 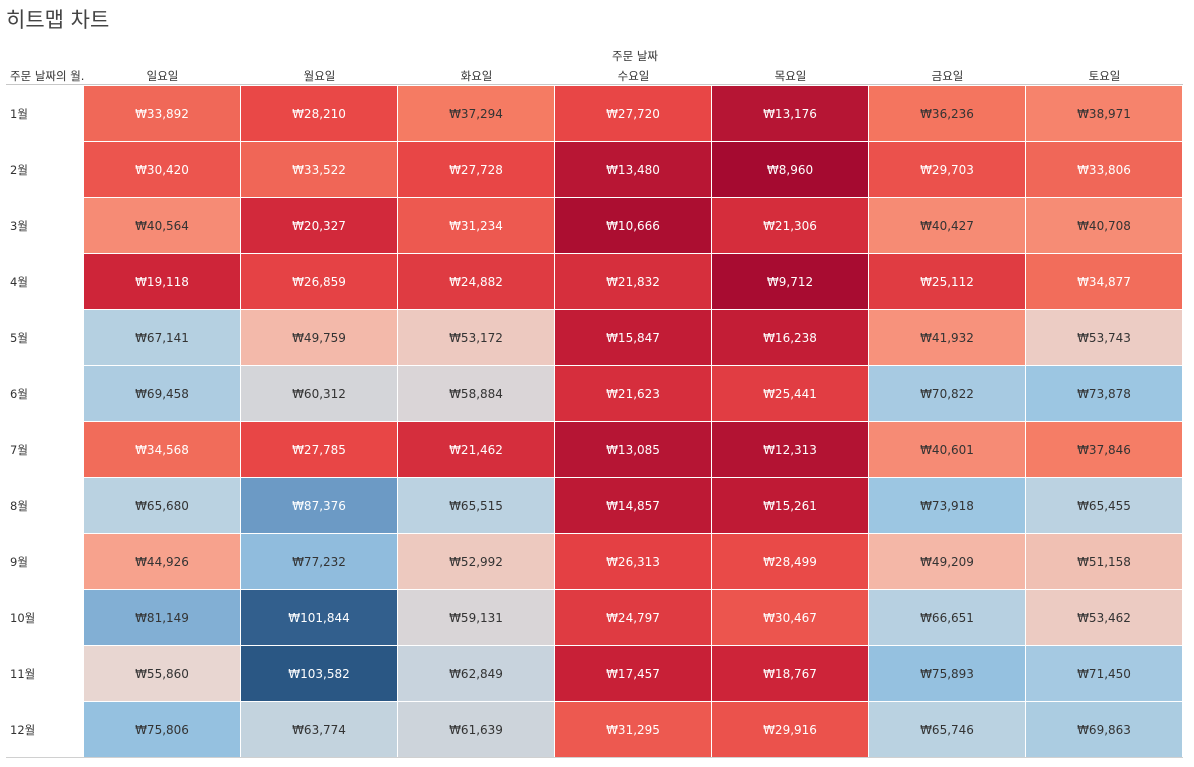 I want to click on heatmap-cell: ₩65,680, so click(x=162, y=506).